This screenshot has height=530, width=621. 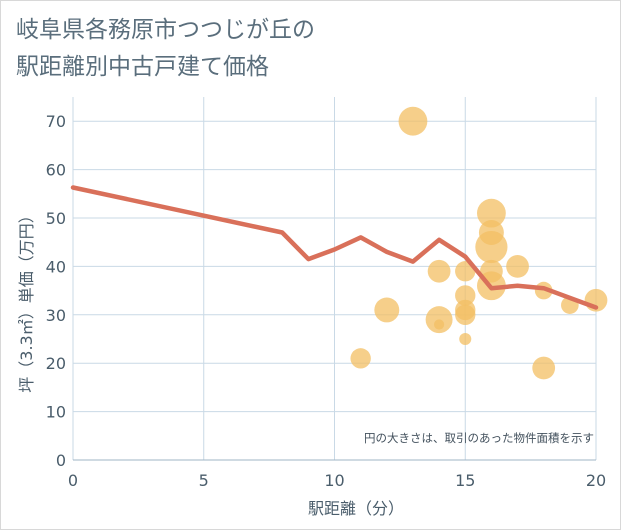 I want to click on y-tick-label: 20, so click(x=56, y=363).